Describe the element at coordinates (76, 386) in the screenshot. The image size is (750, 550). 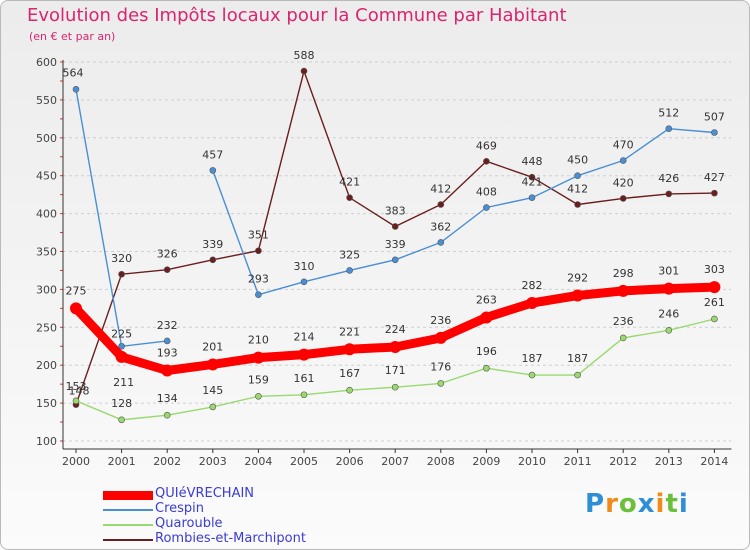
I see `data-label: 153` at that location.